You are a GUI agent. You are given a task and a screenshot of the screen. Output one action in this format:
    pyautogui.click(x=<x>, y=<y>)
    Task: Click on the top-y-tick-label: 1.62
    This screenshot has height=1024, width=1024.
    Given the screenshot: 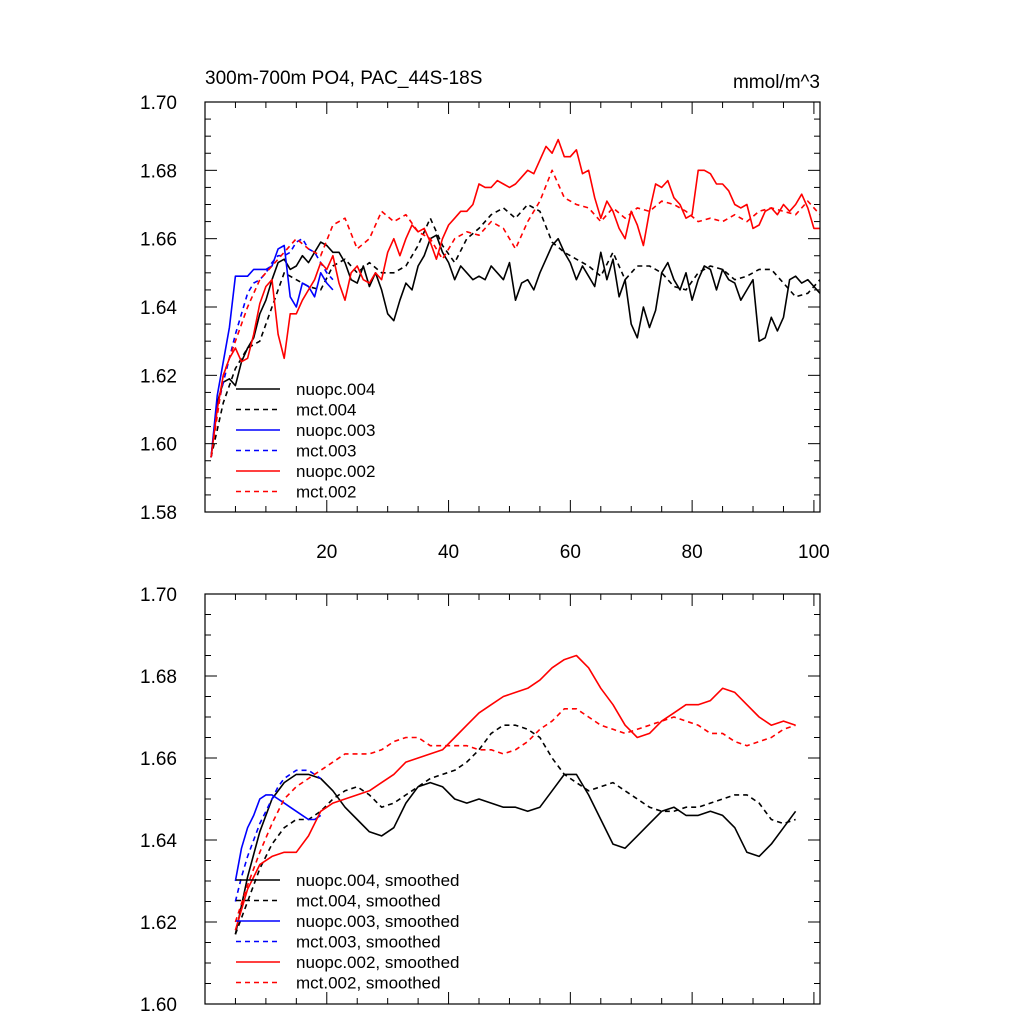 What is the action you would take?
    pyautogui.click(x=158, y=376)
    